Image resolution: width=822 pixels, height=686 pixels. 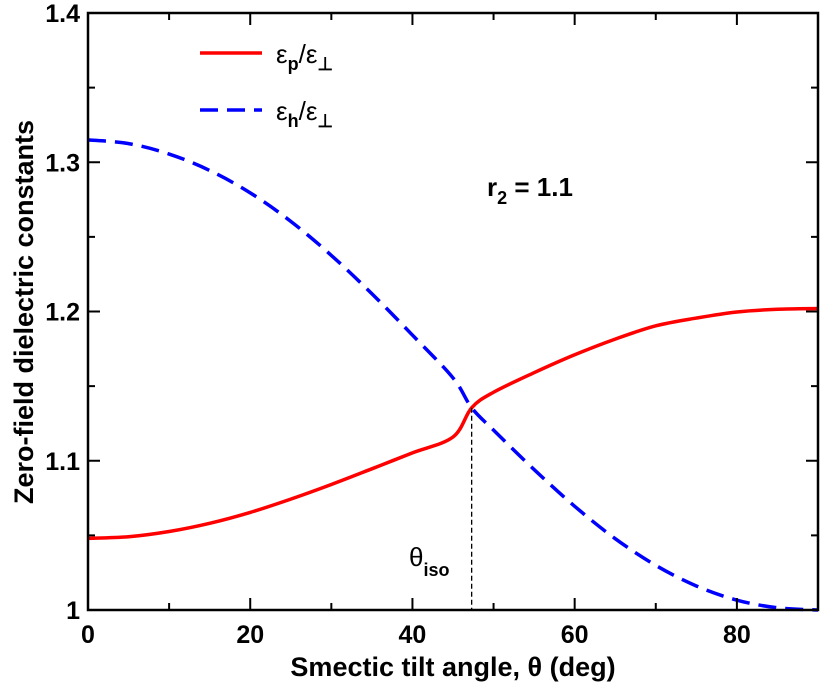 What do you see at coordinates (62, 462) in the screenshot?
I see `y-tick-label-1.1: 1.1` at bounding box center [62, 462].